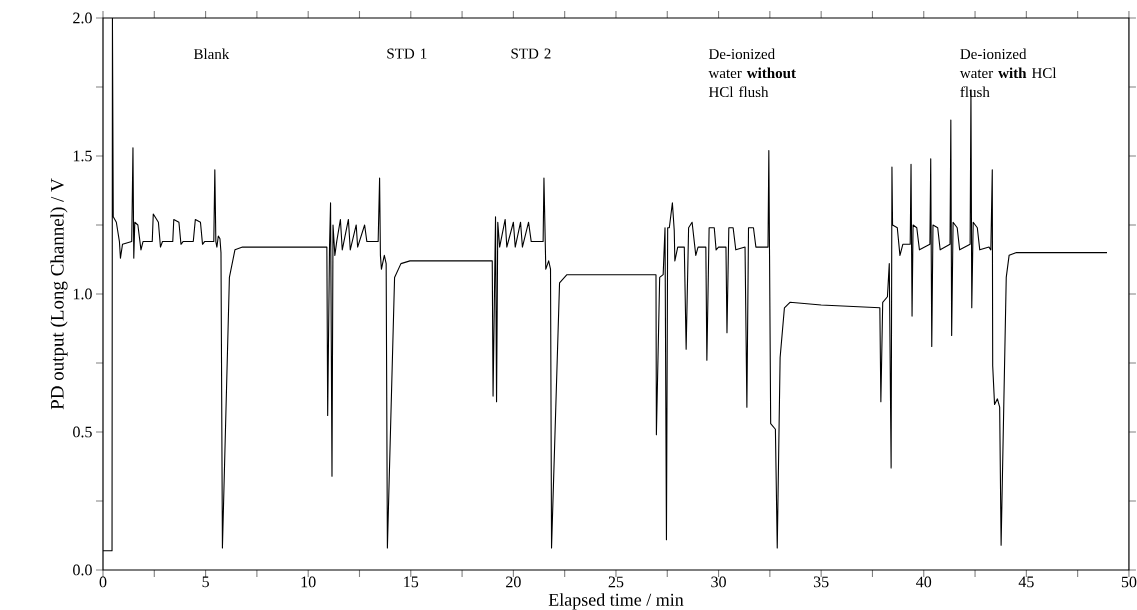 This screenshot has height=610, width=1137. I want to click on x-axis-title: Elapsed time / min, so click(616, 601).